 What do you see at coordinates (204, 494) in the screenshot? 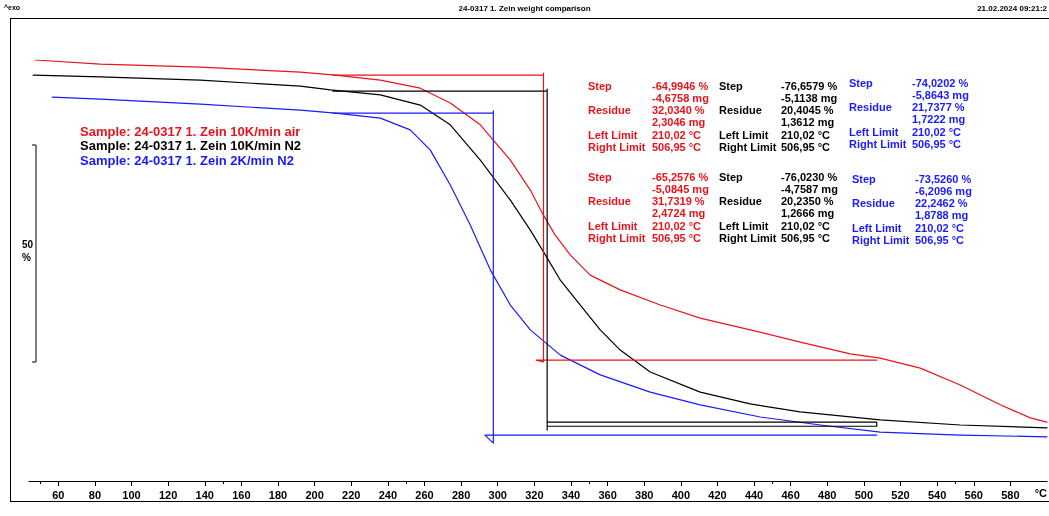
I see `x-tick-label: 140` at bounding box center [204, 494].